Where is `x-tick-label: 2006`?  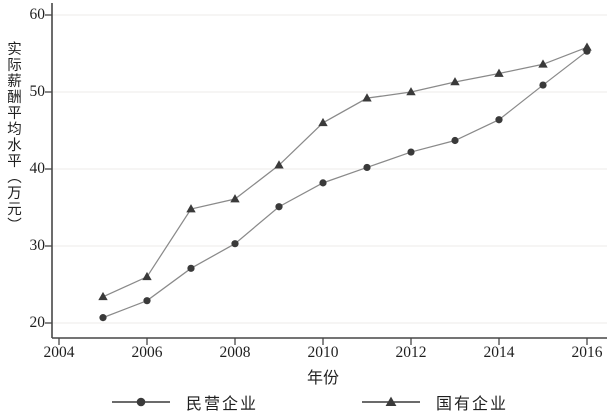
x-tick-label: 2006 is located at coordinates (147, 352).